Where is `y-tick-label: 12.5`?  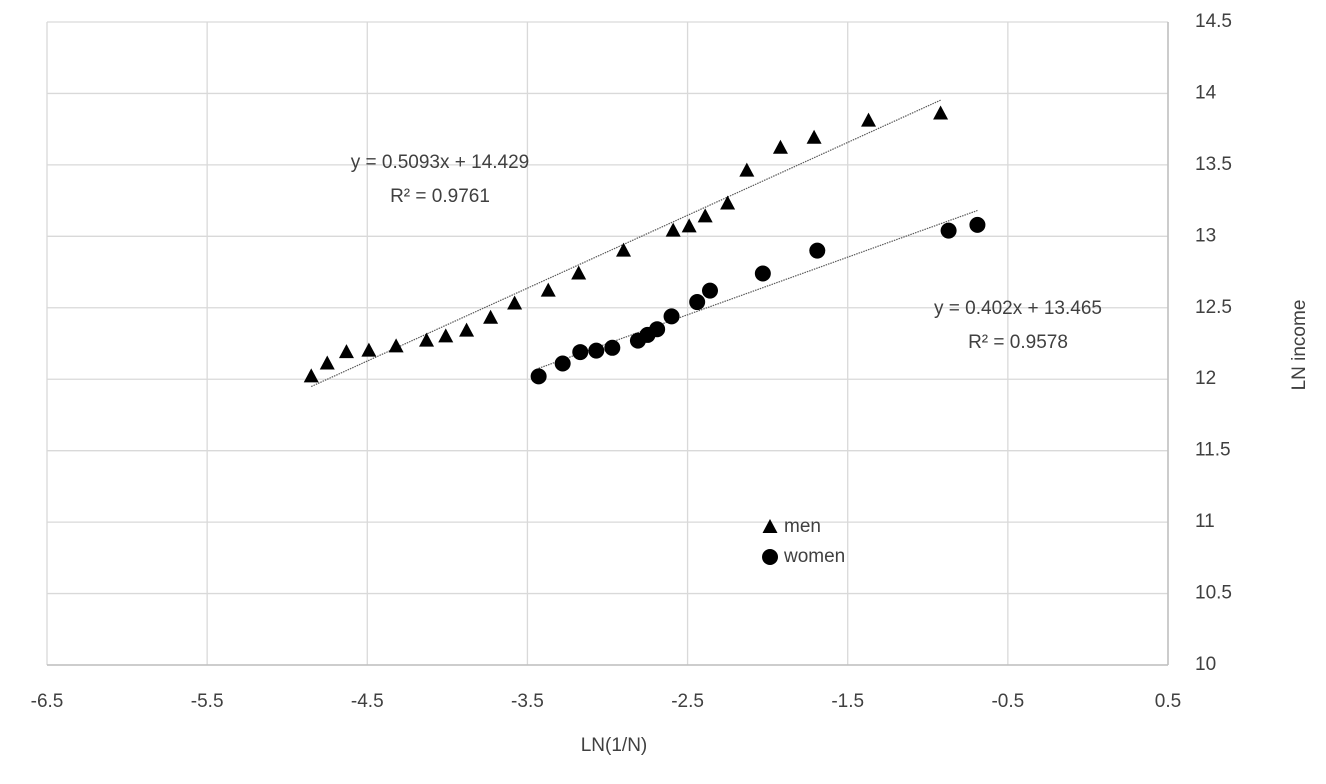
y-tick-label: 12.5 is located at coordinates (1213, 307).